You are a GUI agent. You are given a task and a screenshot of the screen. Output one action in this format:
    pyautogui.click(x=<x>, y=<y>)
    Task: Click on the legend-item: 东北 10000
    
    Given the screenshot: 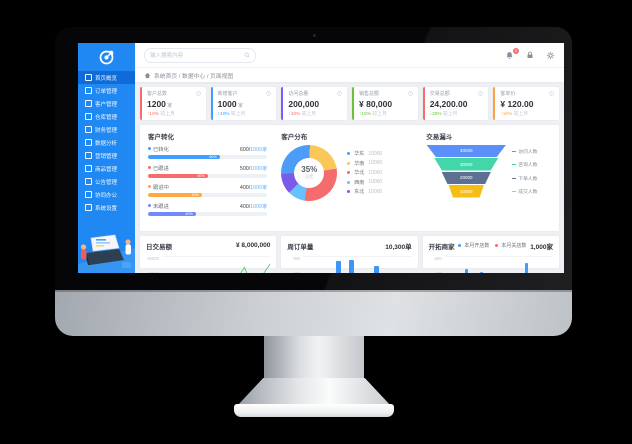 What is the action you would take?
    pyautogui.click(x=364, y=192)
    